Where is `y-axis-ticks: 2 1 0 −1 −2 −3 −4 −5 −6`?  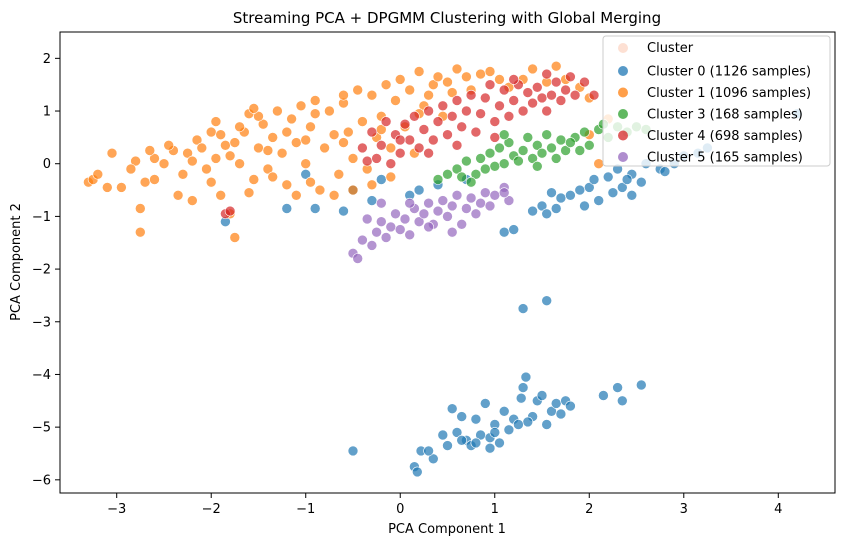 y-axis-ticks: 2 1 0 −1 −2 −3 −4 −5 −6 is located at coordinates (46, 270).